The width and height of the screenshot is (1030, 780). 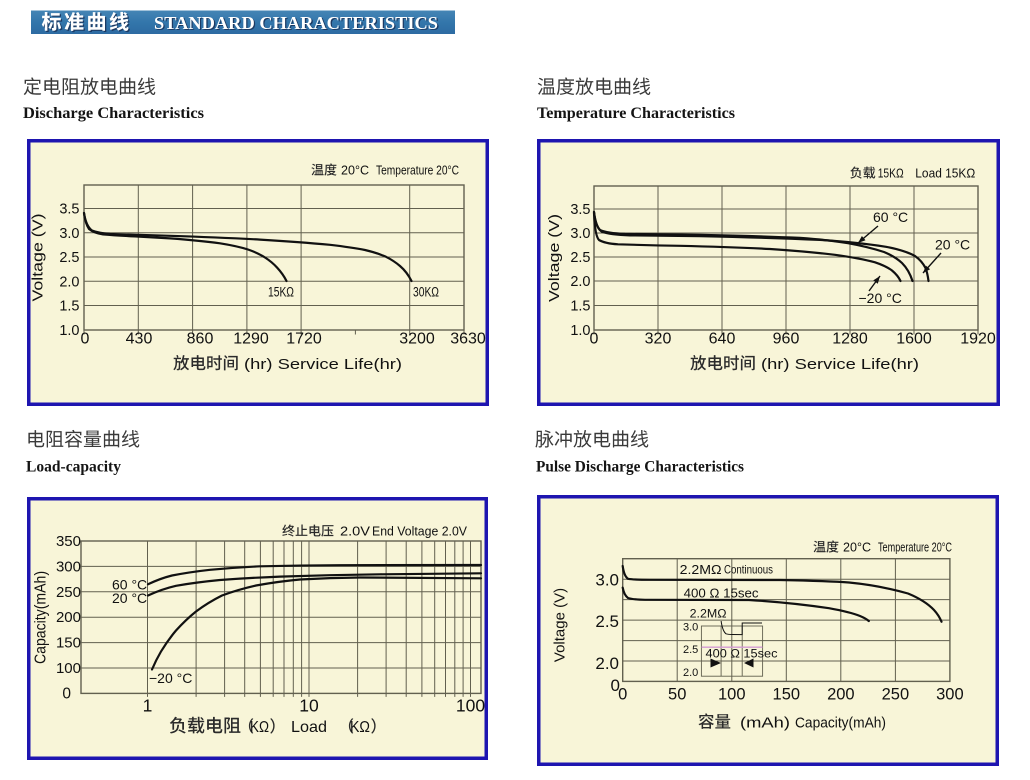 I want to click on svg-text: 50, so click(x=677, y=695).